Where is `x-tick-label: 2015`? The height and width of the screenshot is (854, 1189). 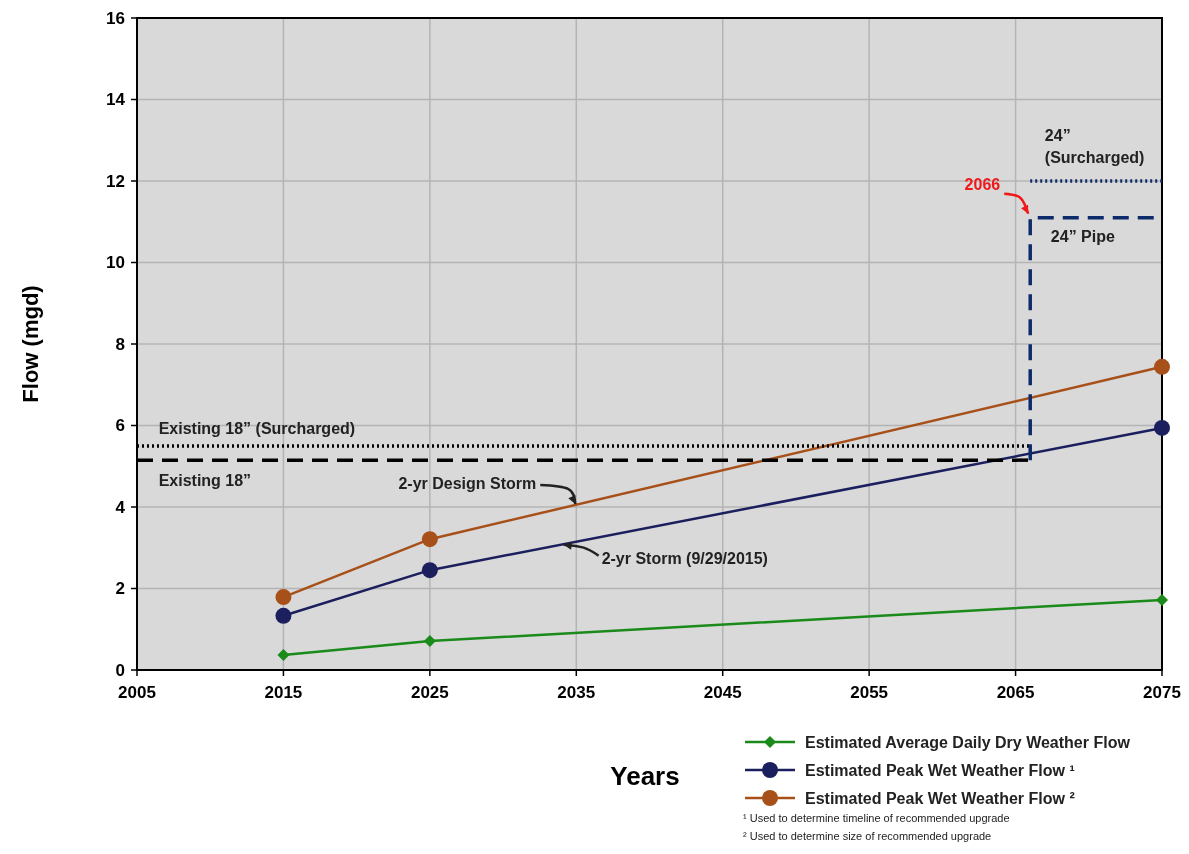 x-tick-label: 2015 is located at coordinates (283, 692).